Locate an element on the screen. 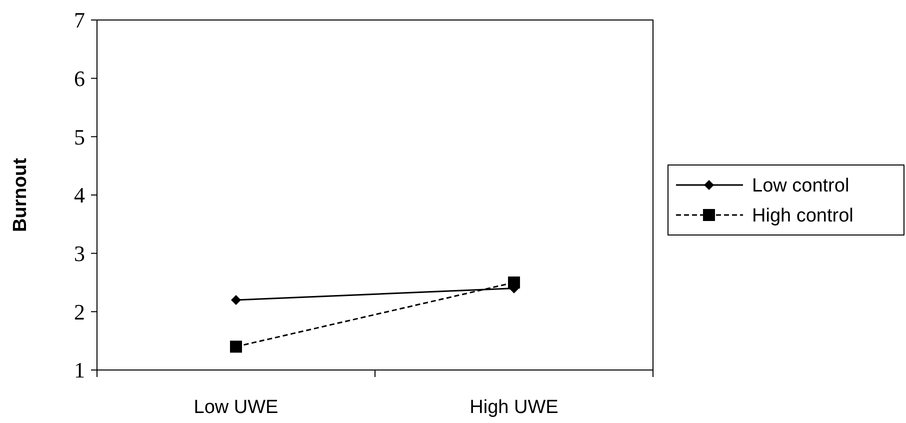 The width and height of the screenshot is (906, 423). x-tick-label: Low UWE is located at coordinates (236, 407).